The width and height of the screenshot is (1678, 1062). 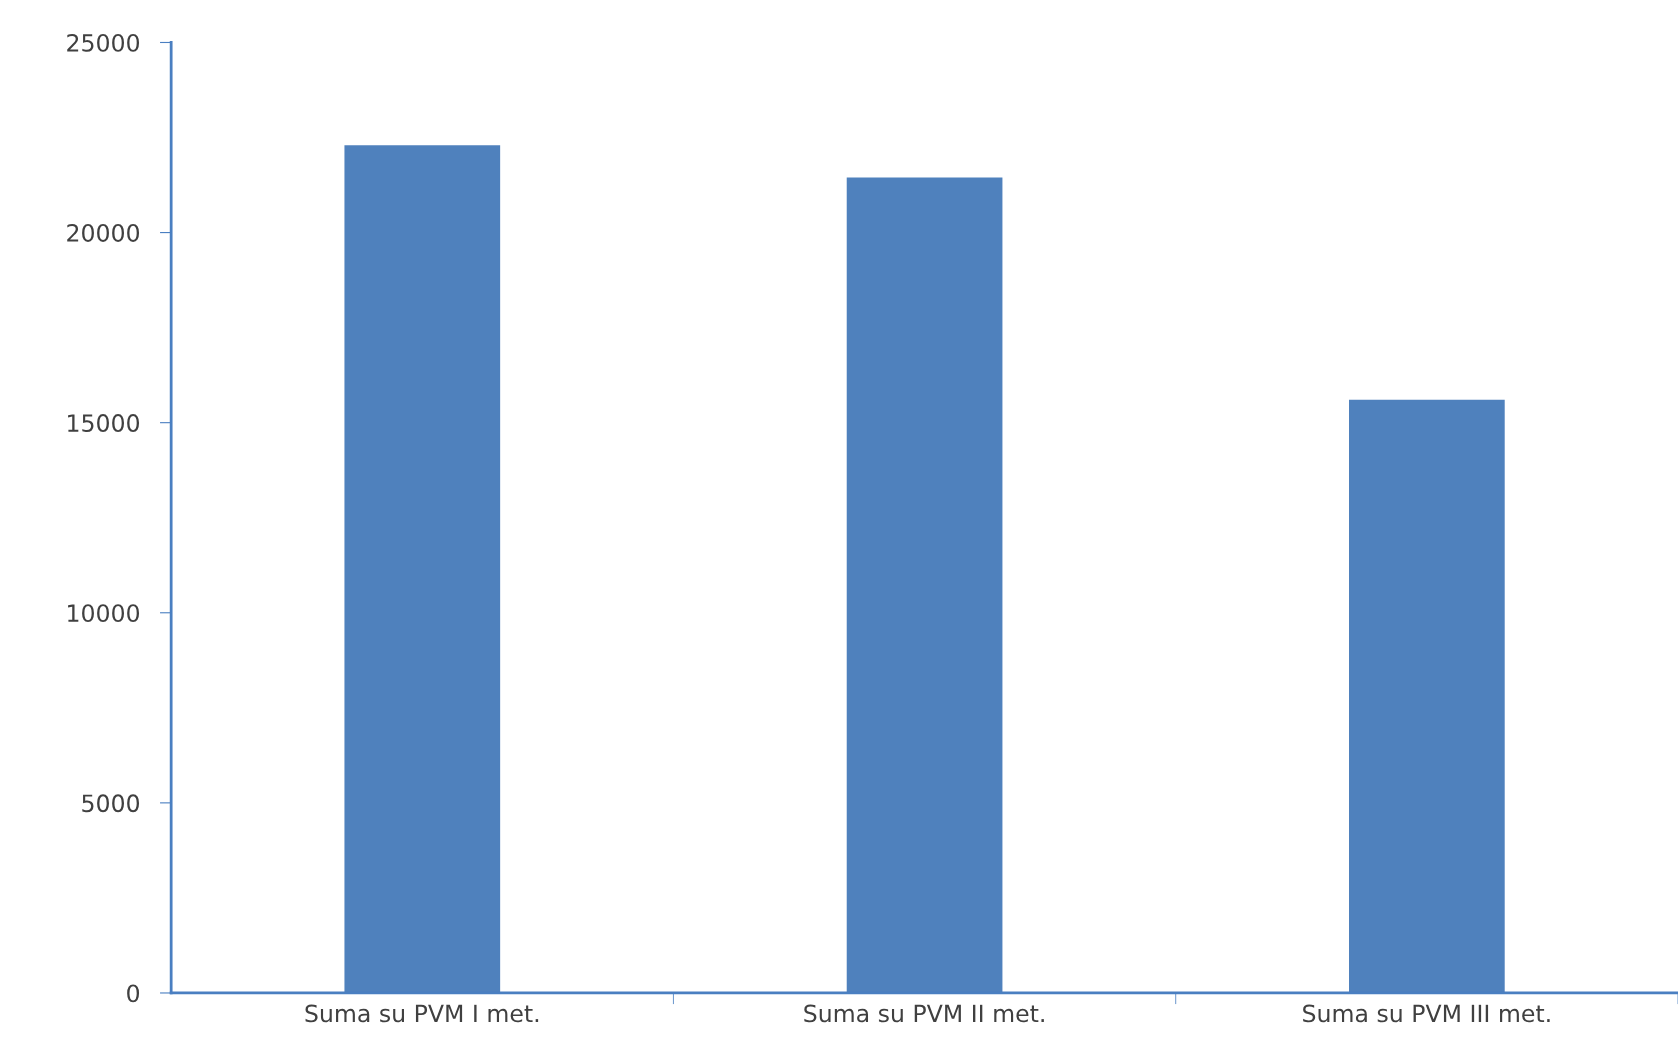 What do you see at coordinates (924, 1013) in the screenshot?
I see `x-tick-label: Suma su PVM II met.` at bounding box center [924, 1013].